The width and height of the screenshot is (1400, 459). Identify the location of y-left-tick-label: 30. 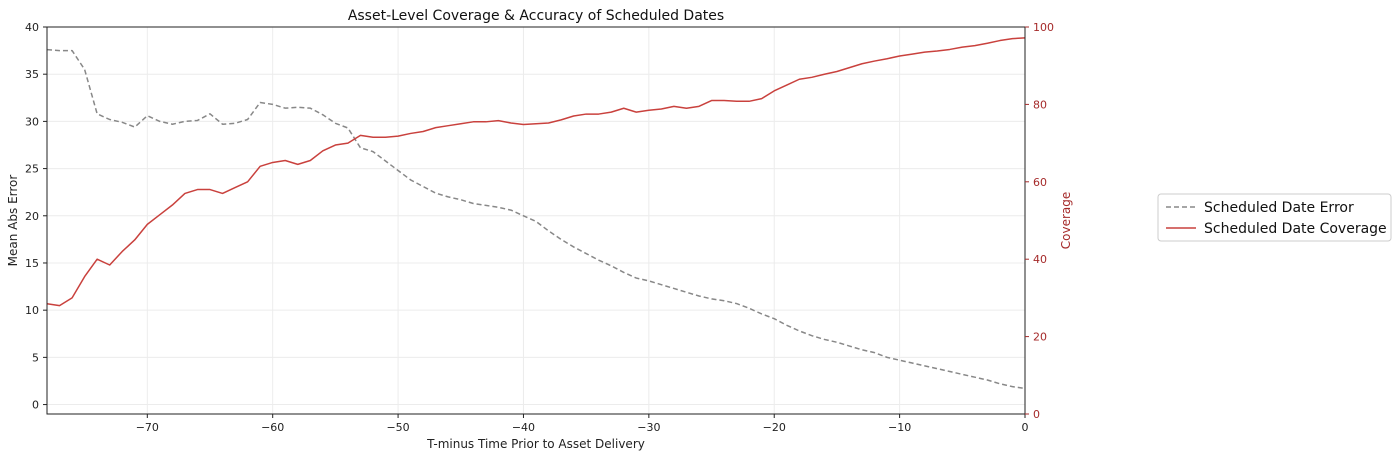
(32, 121).